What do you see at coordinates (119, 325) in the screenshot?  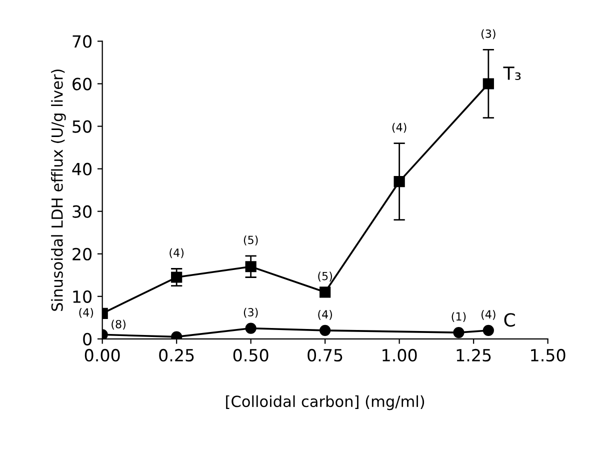 I see `annotation: (8)` at bounding box center [119, 325].